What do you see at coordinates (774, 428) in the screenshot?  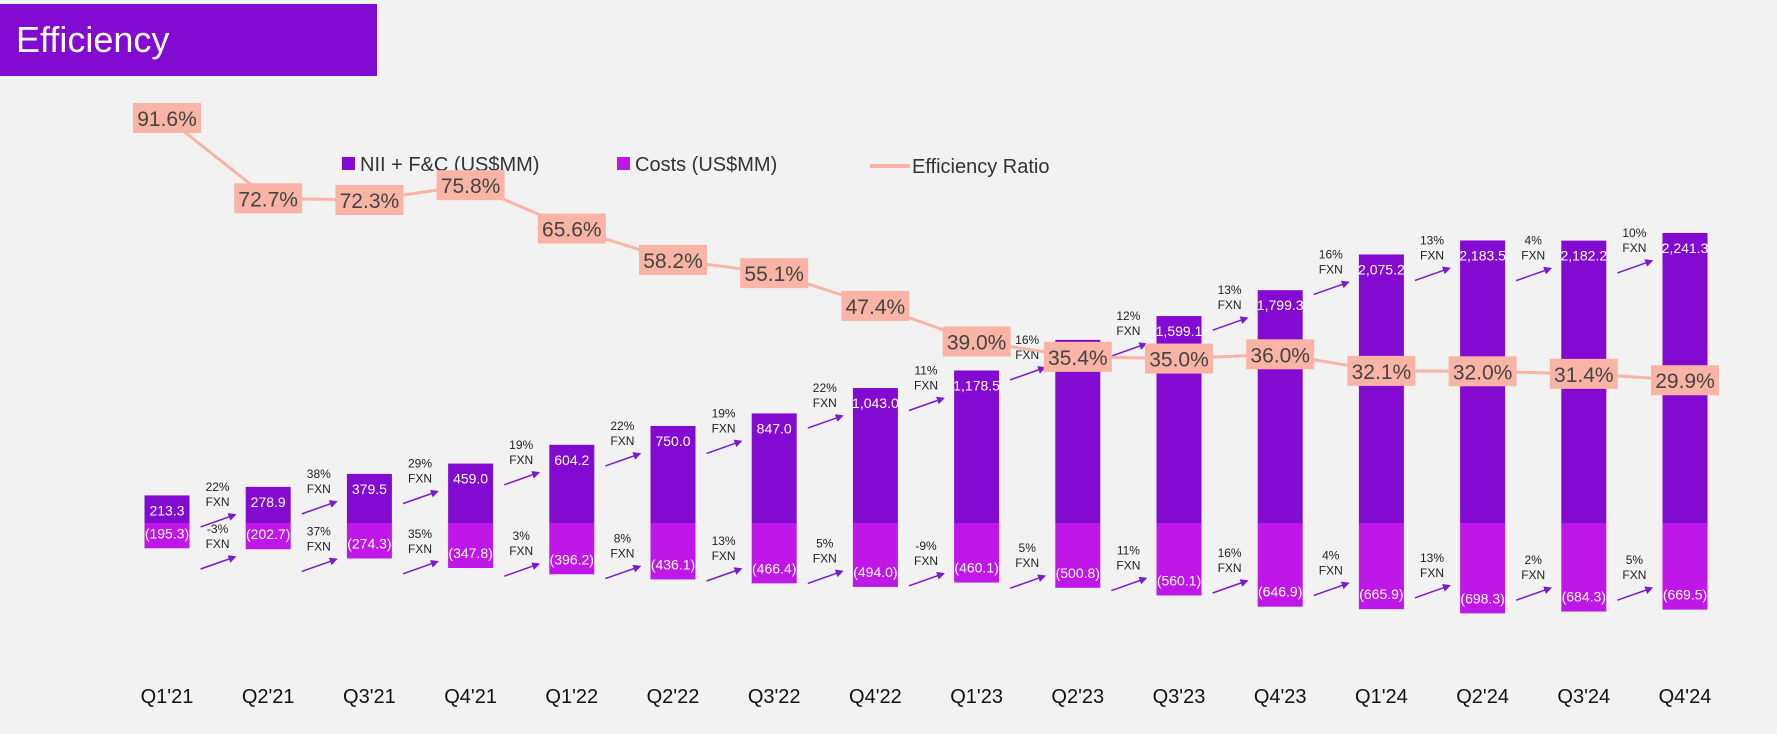 I see `nii-value-label: 847.0` at bounding box center [774, 428].